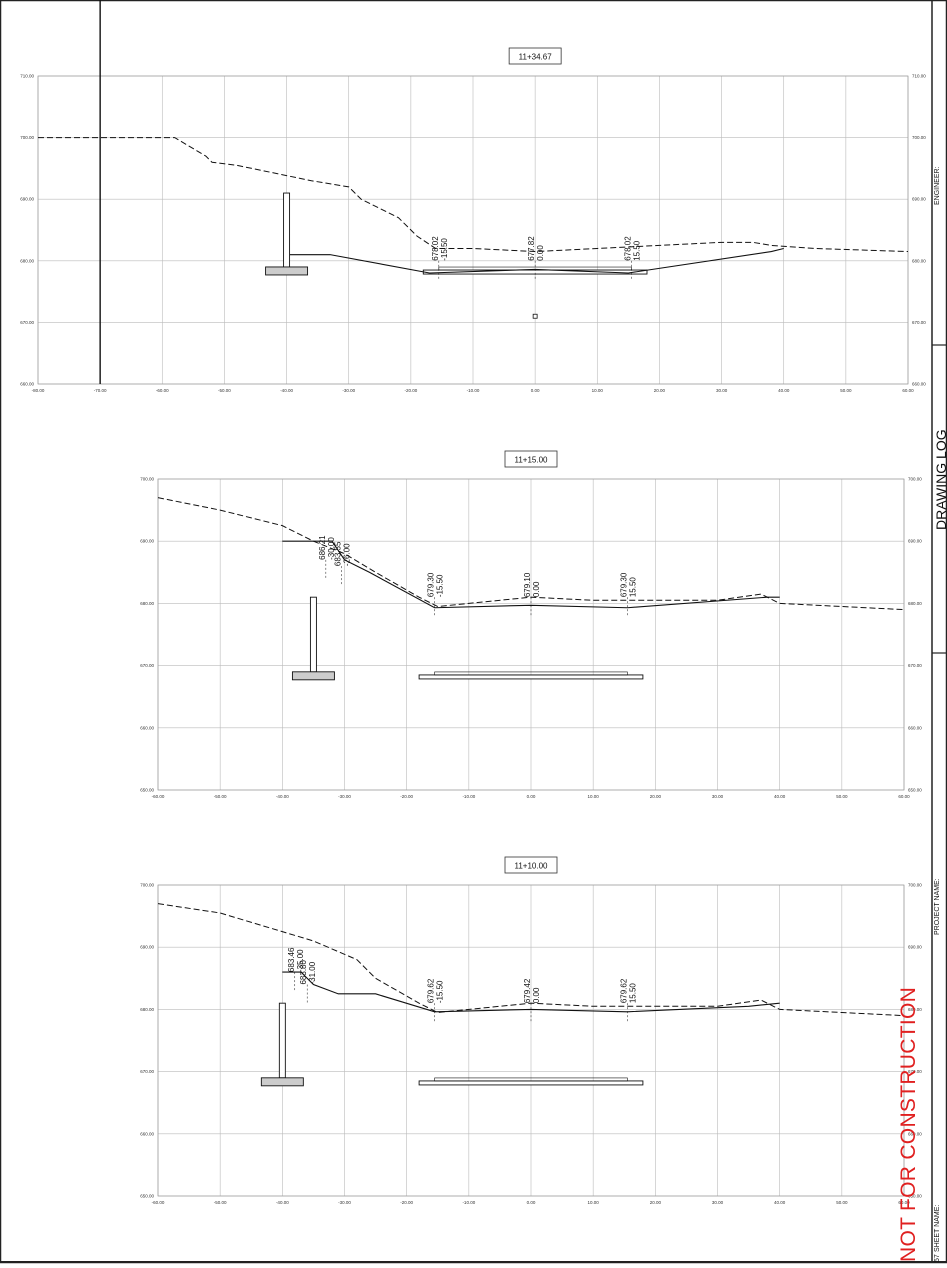 The image size is (947, 1268). Describe the element at coordinates (940, 479) in the screenshot. I see `drawing-log-label: DRAWING LOG` at that location.